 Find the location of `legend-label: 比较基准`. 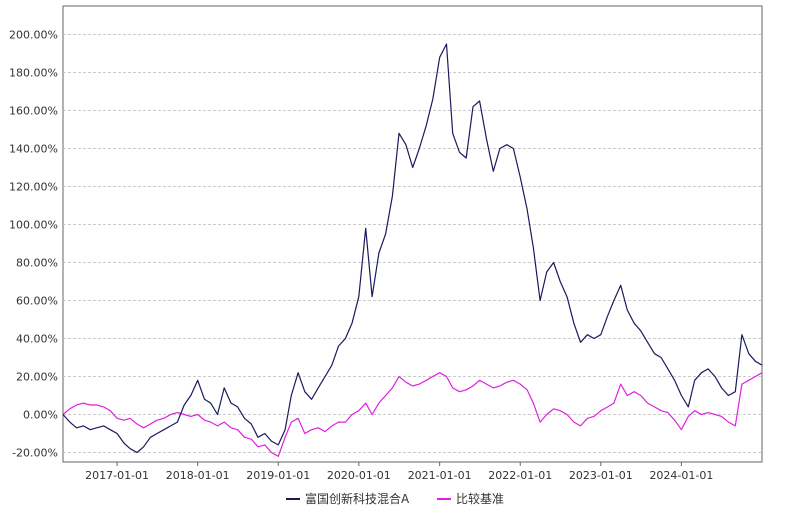

legend-label: 比较基准 is located at coordinates (480, 498).